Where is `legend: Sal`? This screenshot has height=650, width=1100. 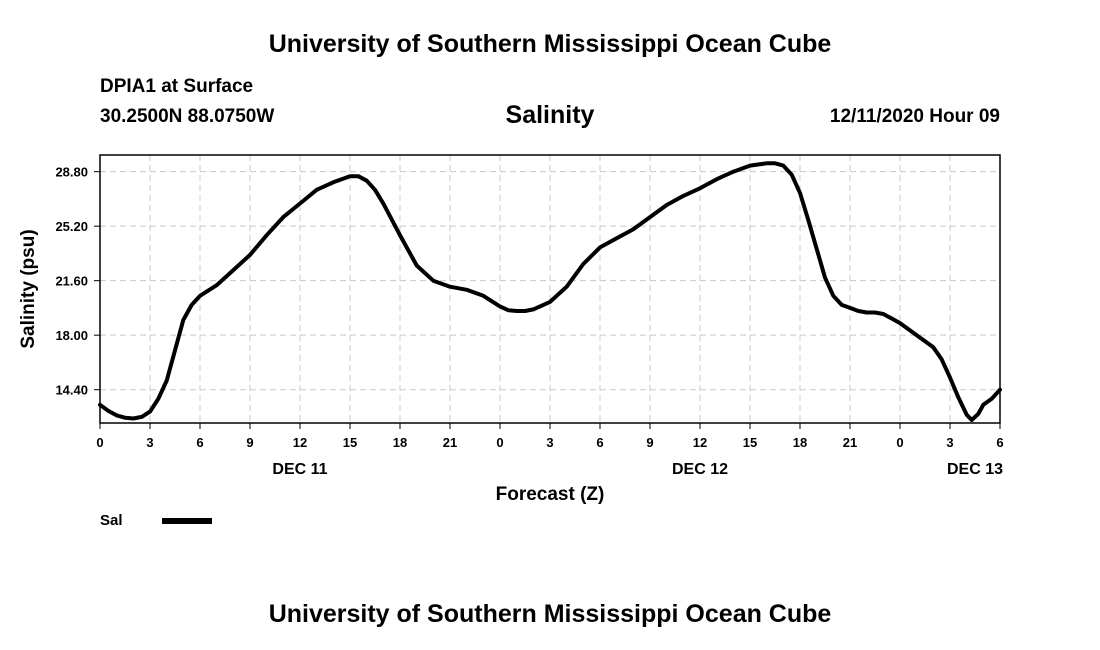
legend: Sal is located at coordinates (156, 520).